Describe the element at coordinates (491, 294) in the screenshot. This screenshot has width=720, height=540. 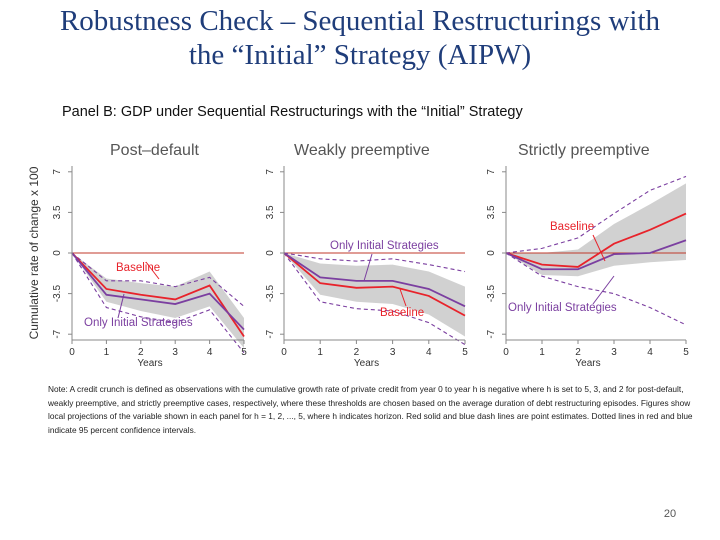
I see `panel-3-y-tick-label: -3.5` at that location.